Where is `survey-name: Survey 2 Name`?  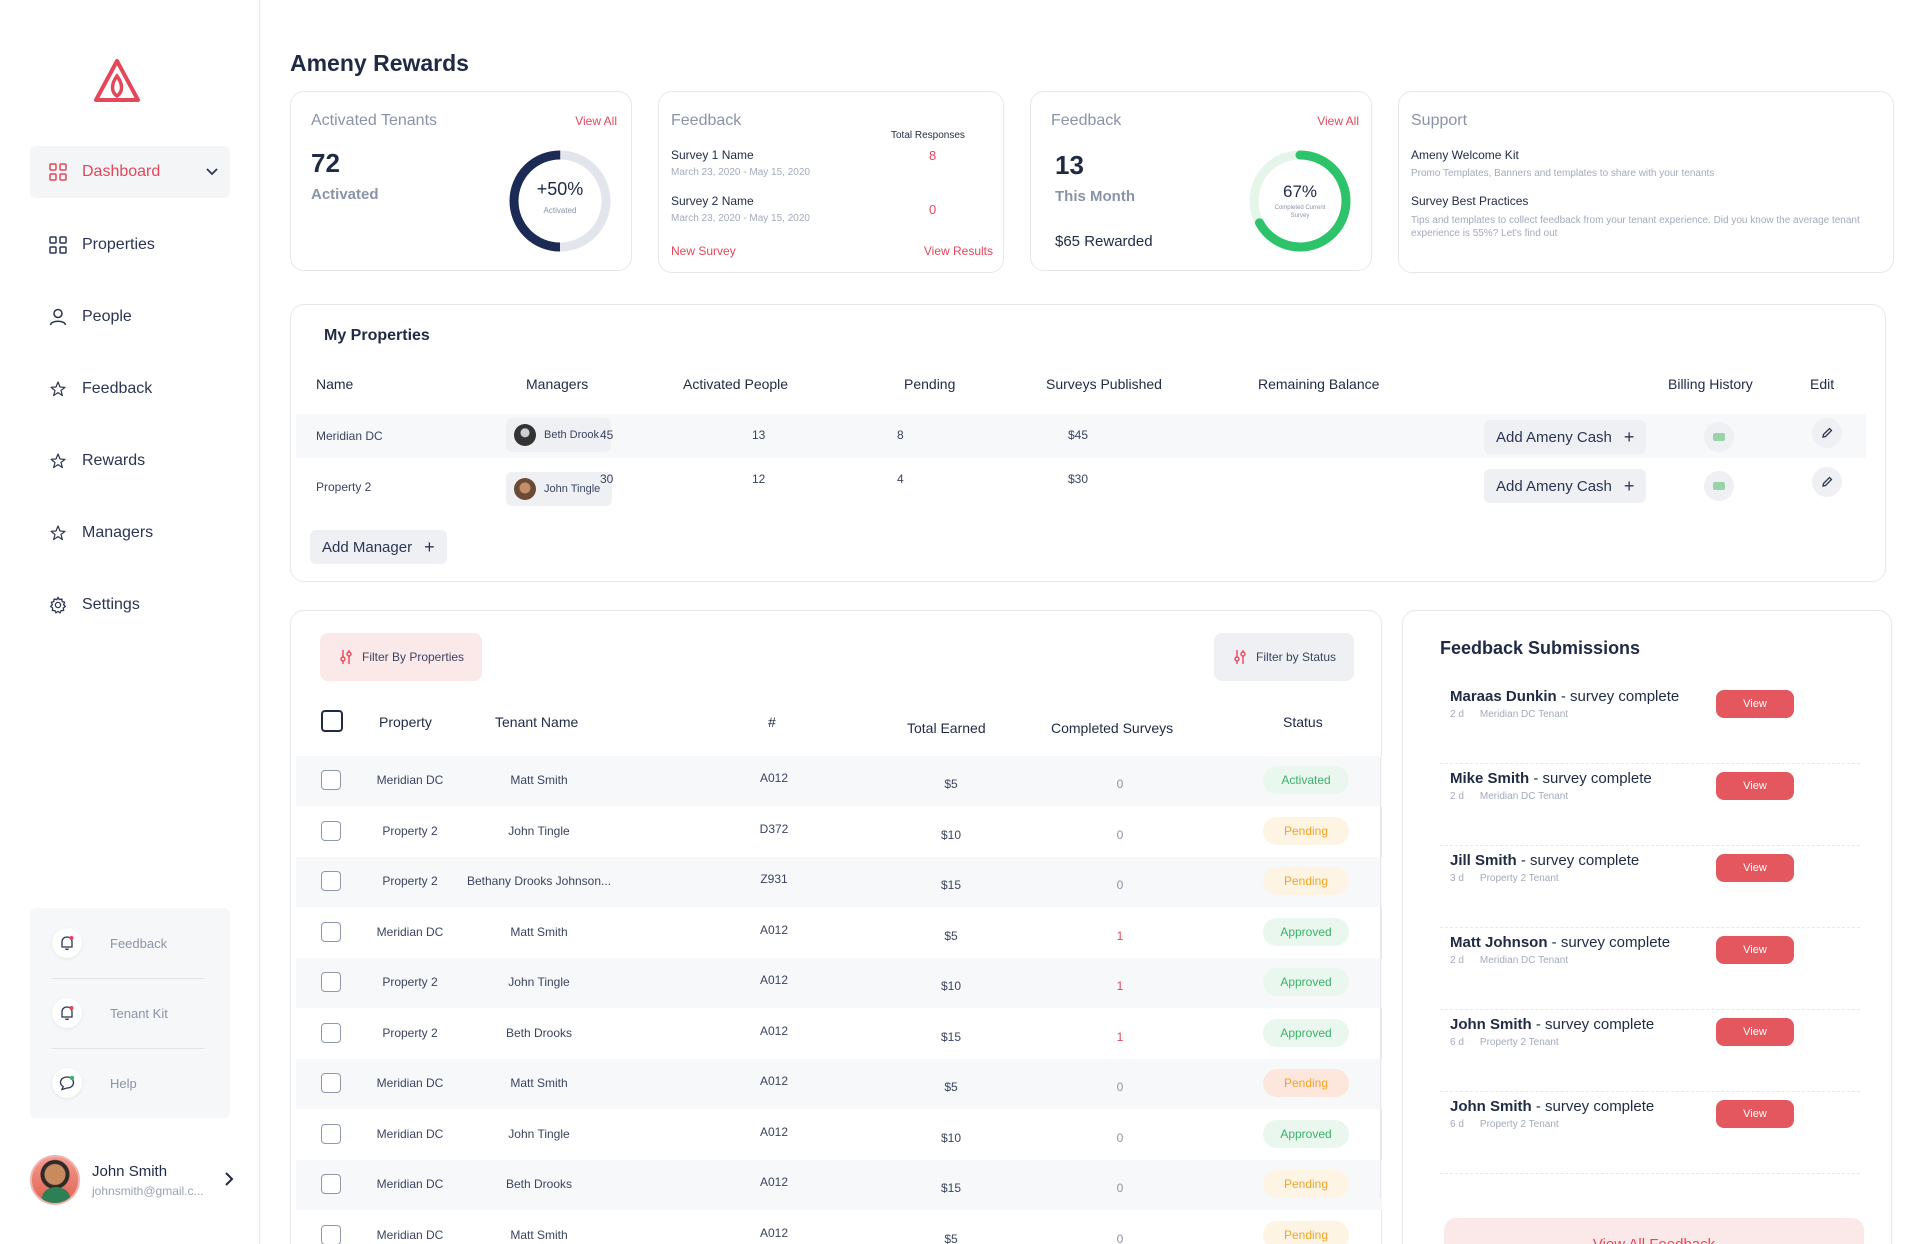
survey-name: Survey 2 Name is located at coordinates (712, 201).